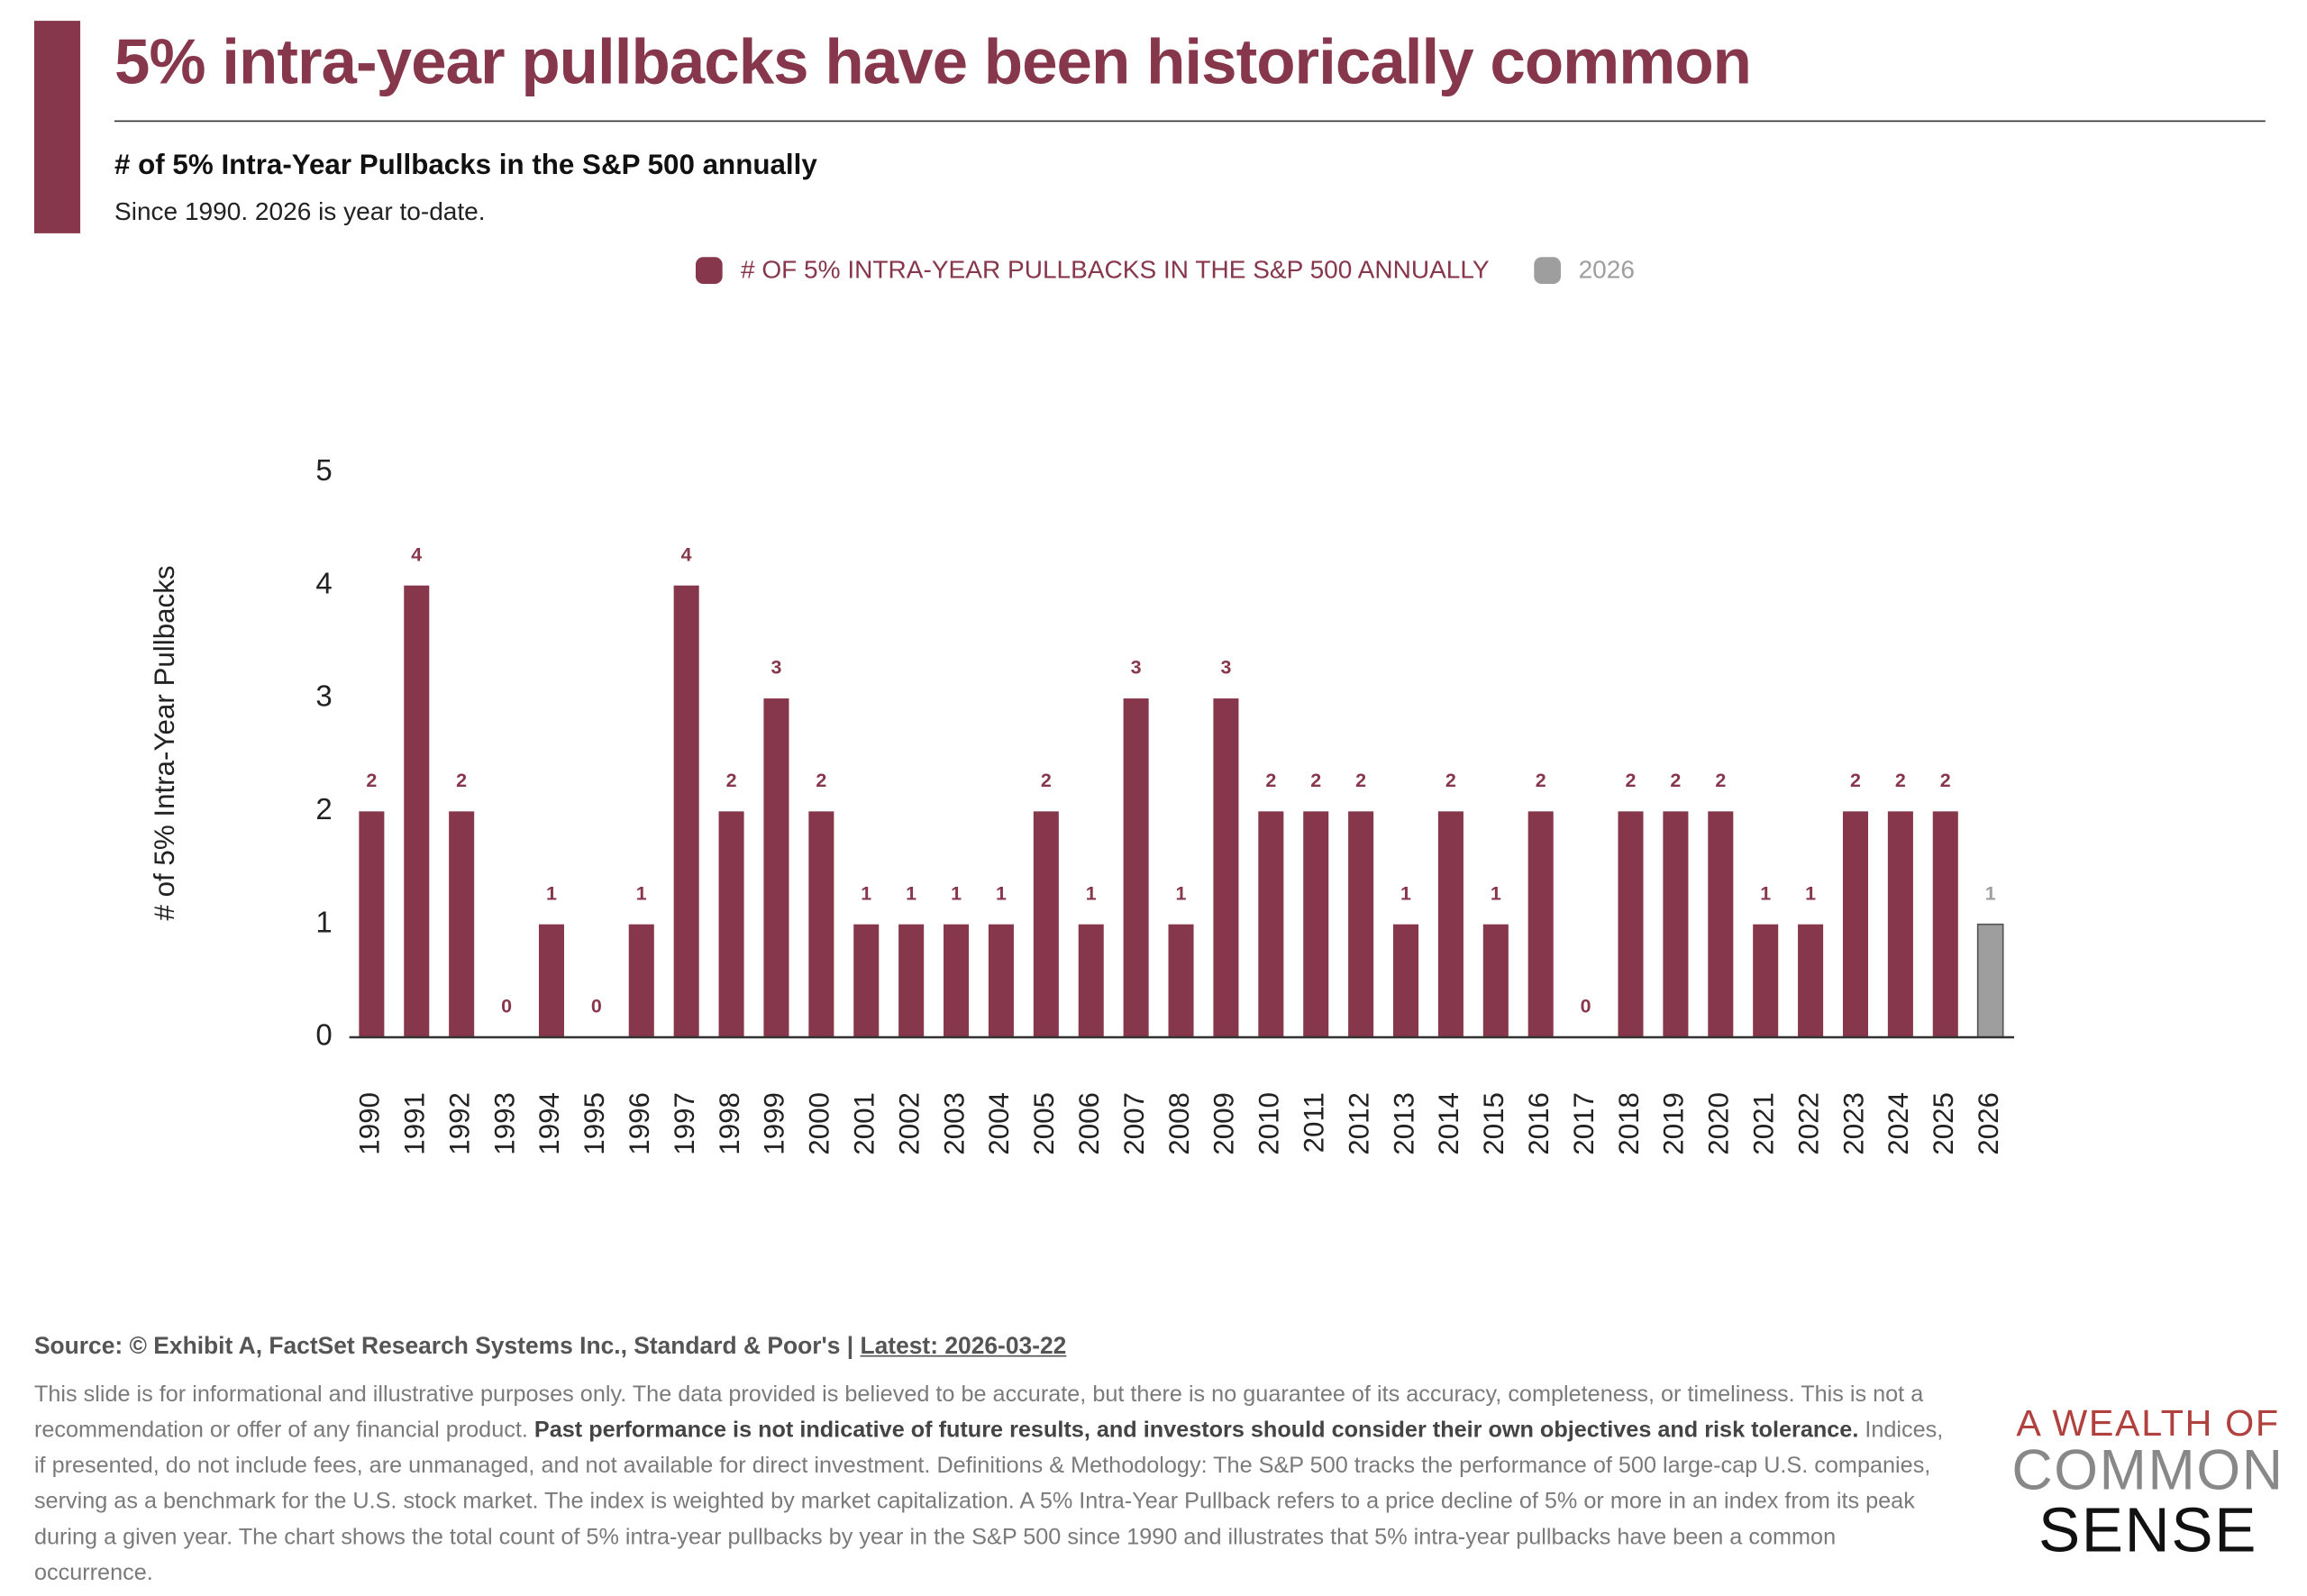 Image resolution: width=2307 pixels, height=1596 pixels. What do you see at coordinates (1898, 1123) in the screenshot?
I see `x-tick-label: 2024` at bounding box center [1898, 1123].